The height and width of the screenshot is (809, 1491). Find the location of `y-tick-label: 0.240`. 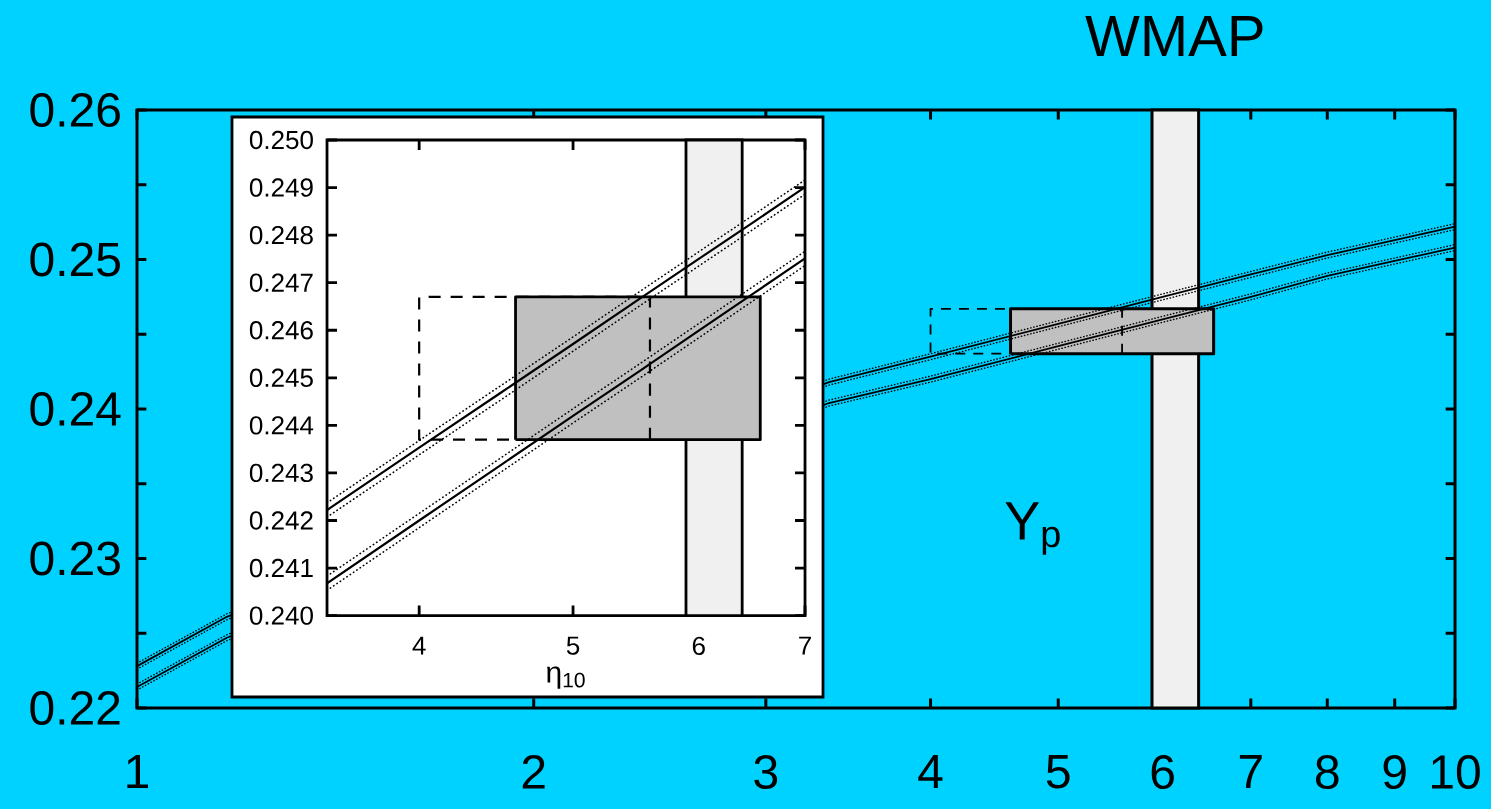

y-tick-label: 0.240 is located at coordinates (281, 615).